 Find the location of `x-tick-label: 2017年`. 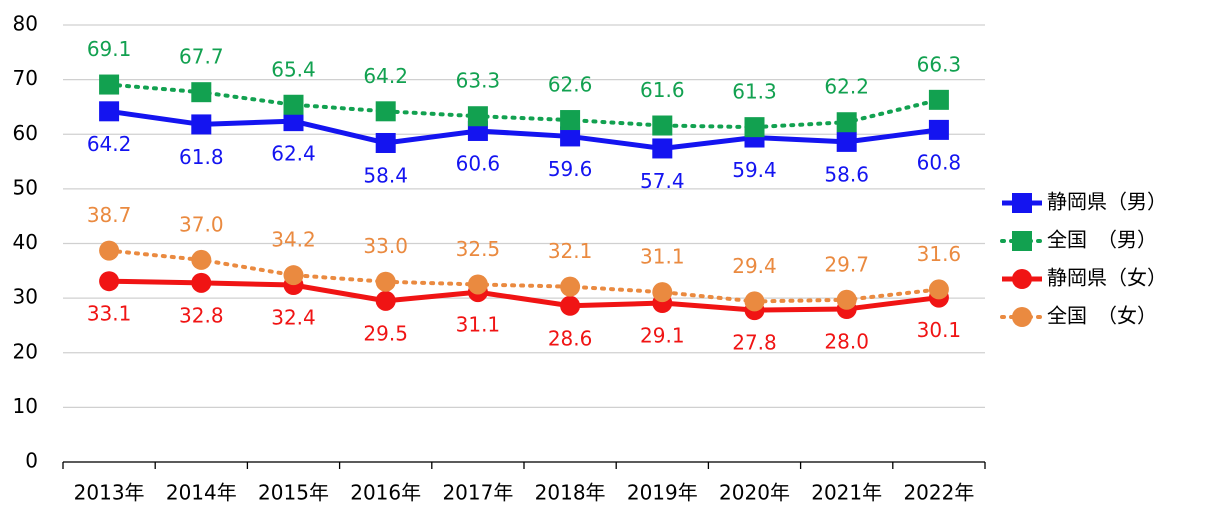

x-tick-label: 2017年 is located at coordinates (477, 493).